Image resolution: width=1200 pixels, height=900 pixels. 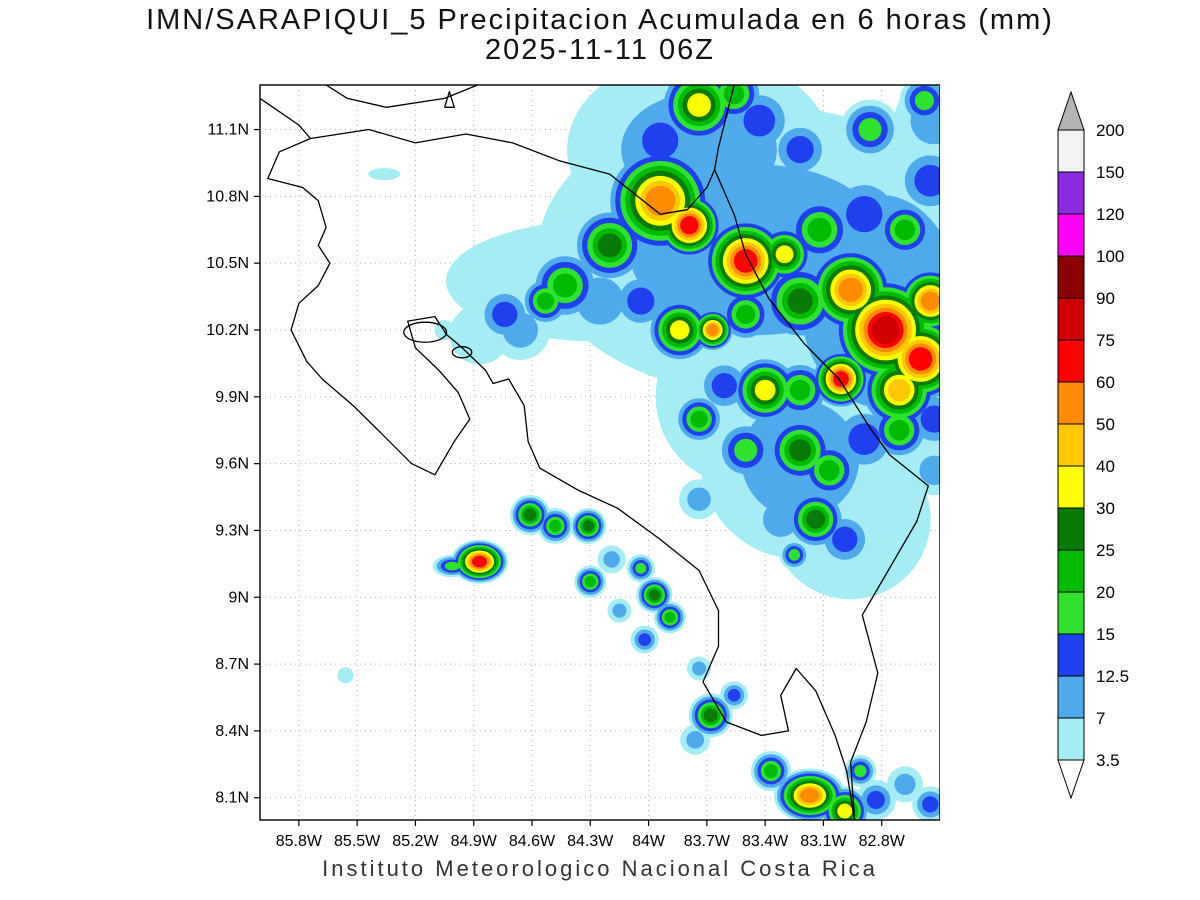 What do you see at coordinates (823, 841) in the screenshot?
I see `x-tick-label: 83.1W` at bounding box center [823, 841].